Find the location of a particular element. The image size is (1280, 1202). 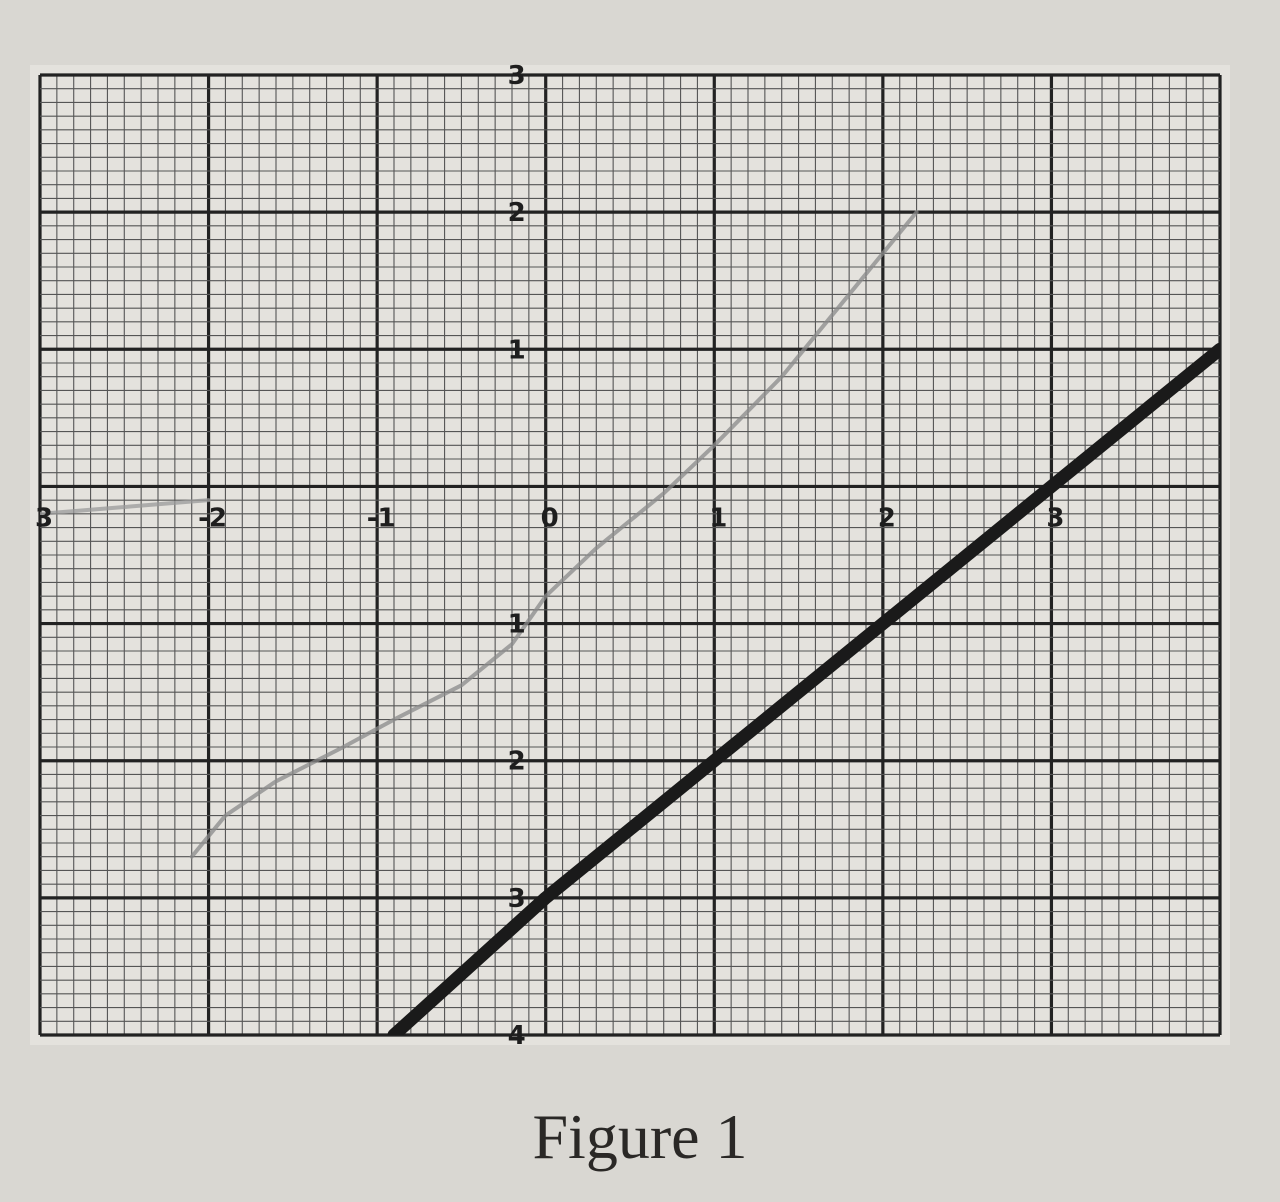

figure-caption: Figure 1 is located at coordinates (640, 1136).